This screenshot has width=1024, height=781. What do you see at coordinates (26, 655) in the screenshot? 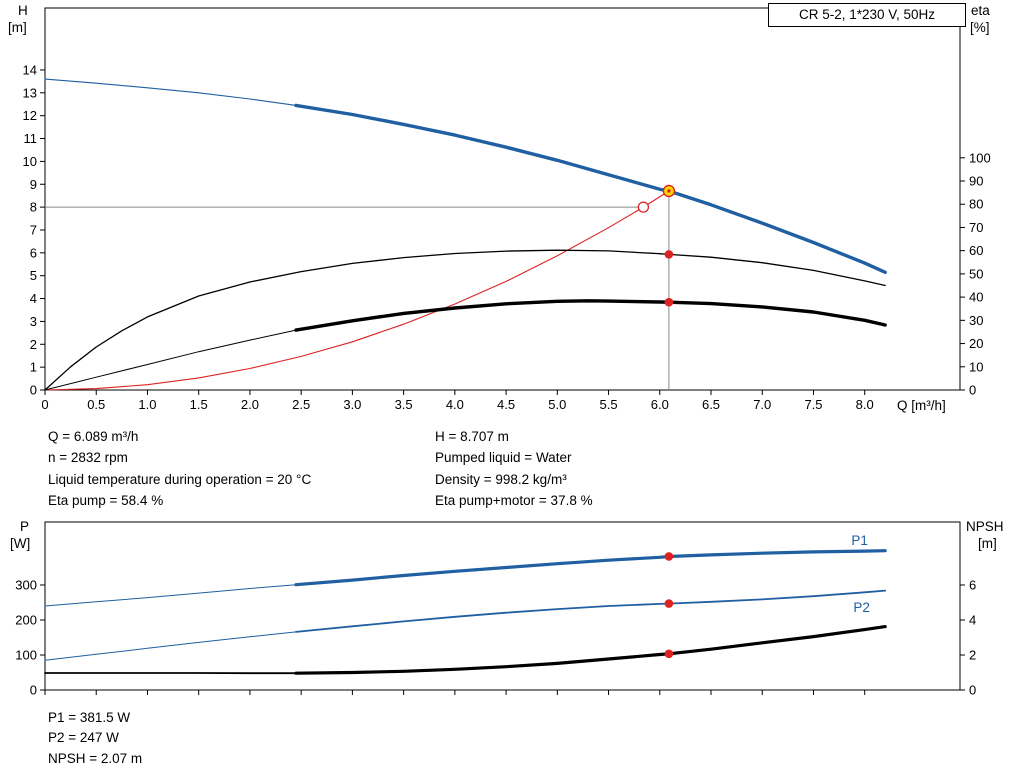
I see `y-left-tick-label: 100` at bounding box center [26, 655].